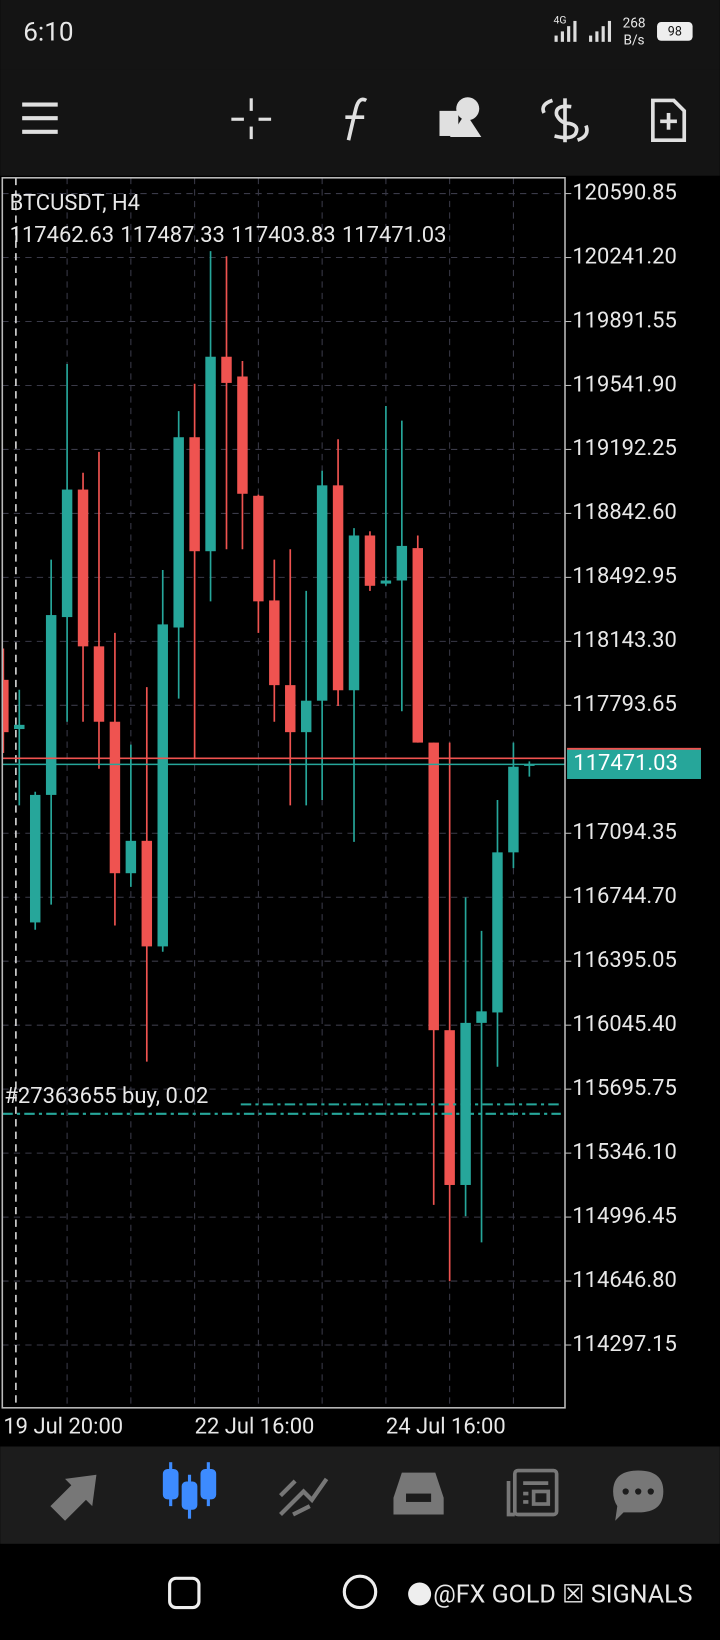  I want to click on watermark-text: @FX GOLD ☒ SIGNALS, so click(562, 1595).